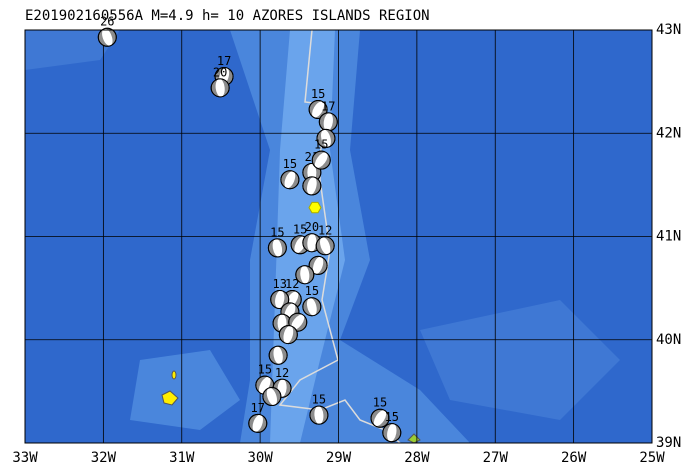  Describe the element at coordinates (652, 458) in the screenshot. I see `x-tick-label: 25W` at that location.